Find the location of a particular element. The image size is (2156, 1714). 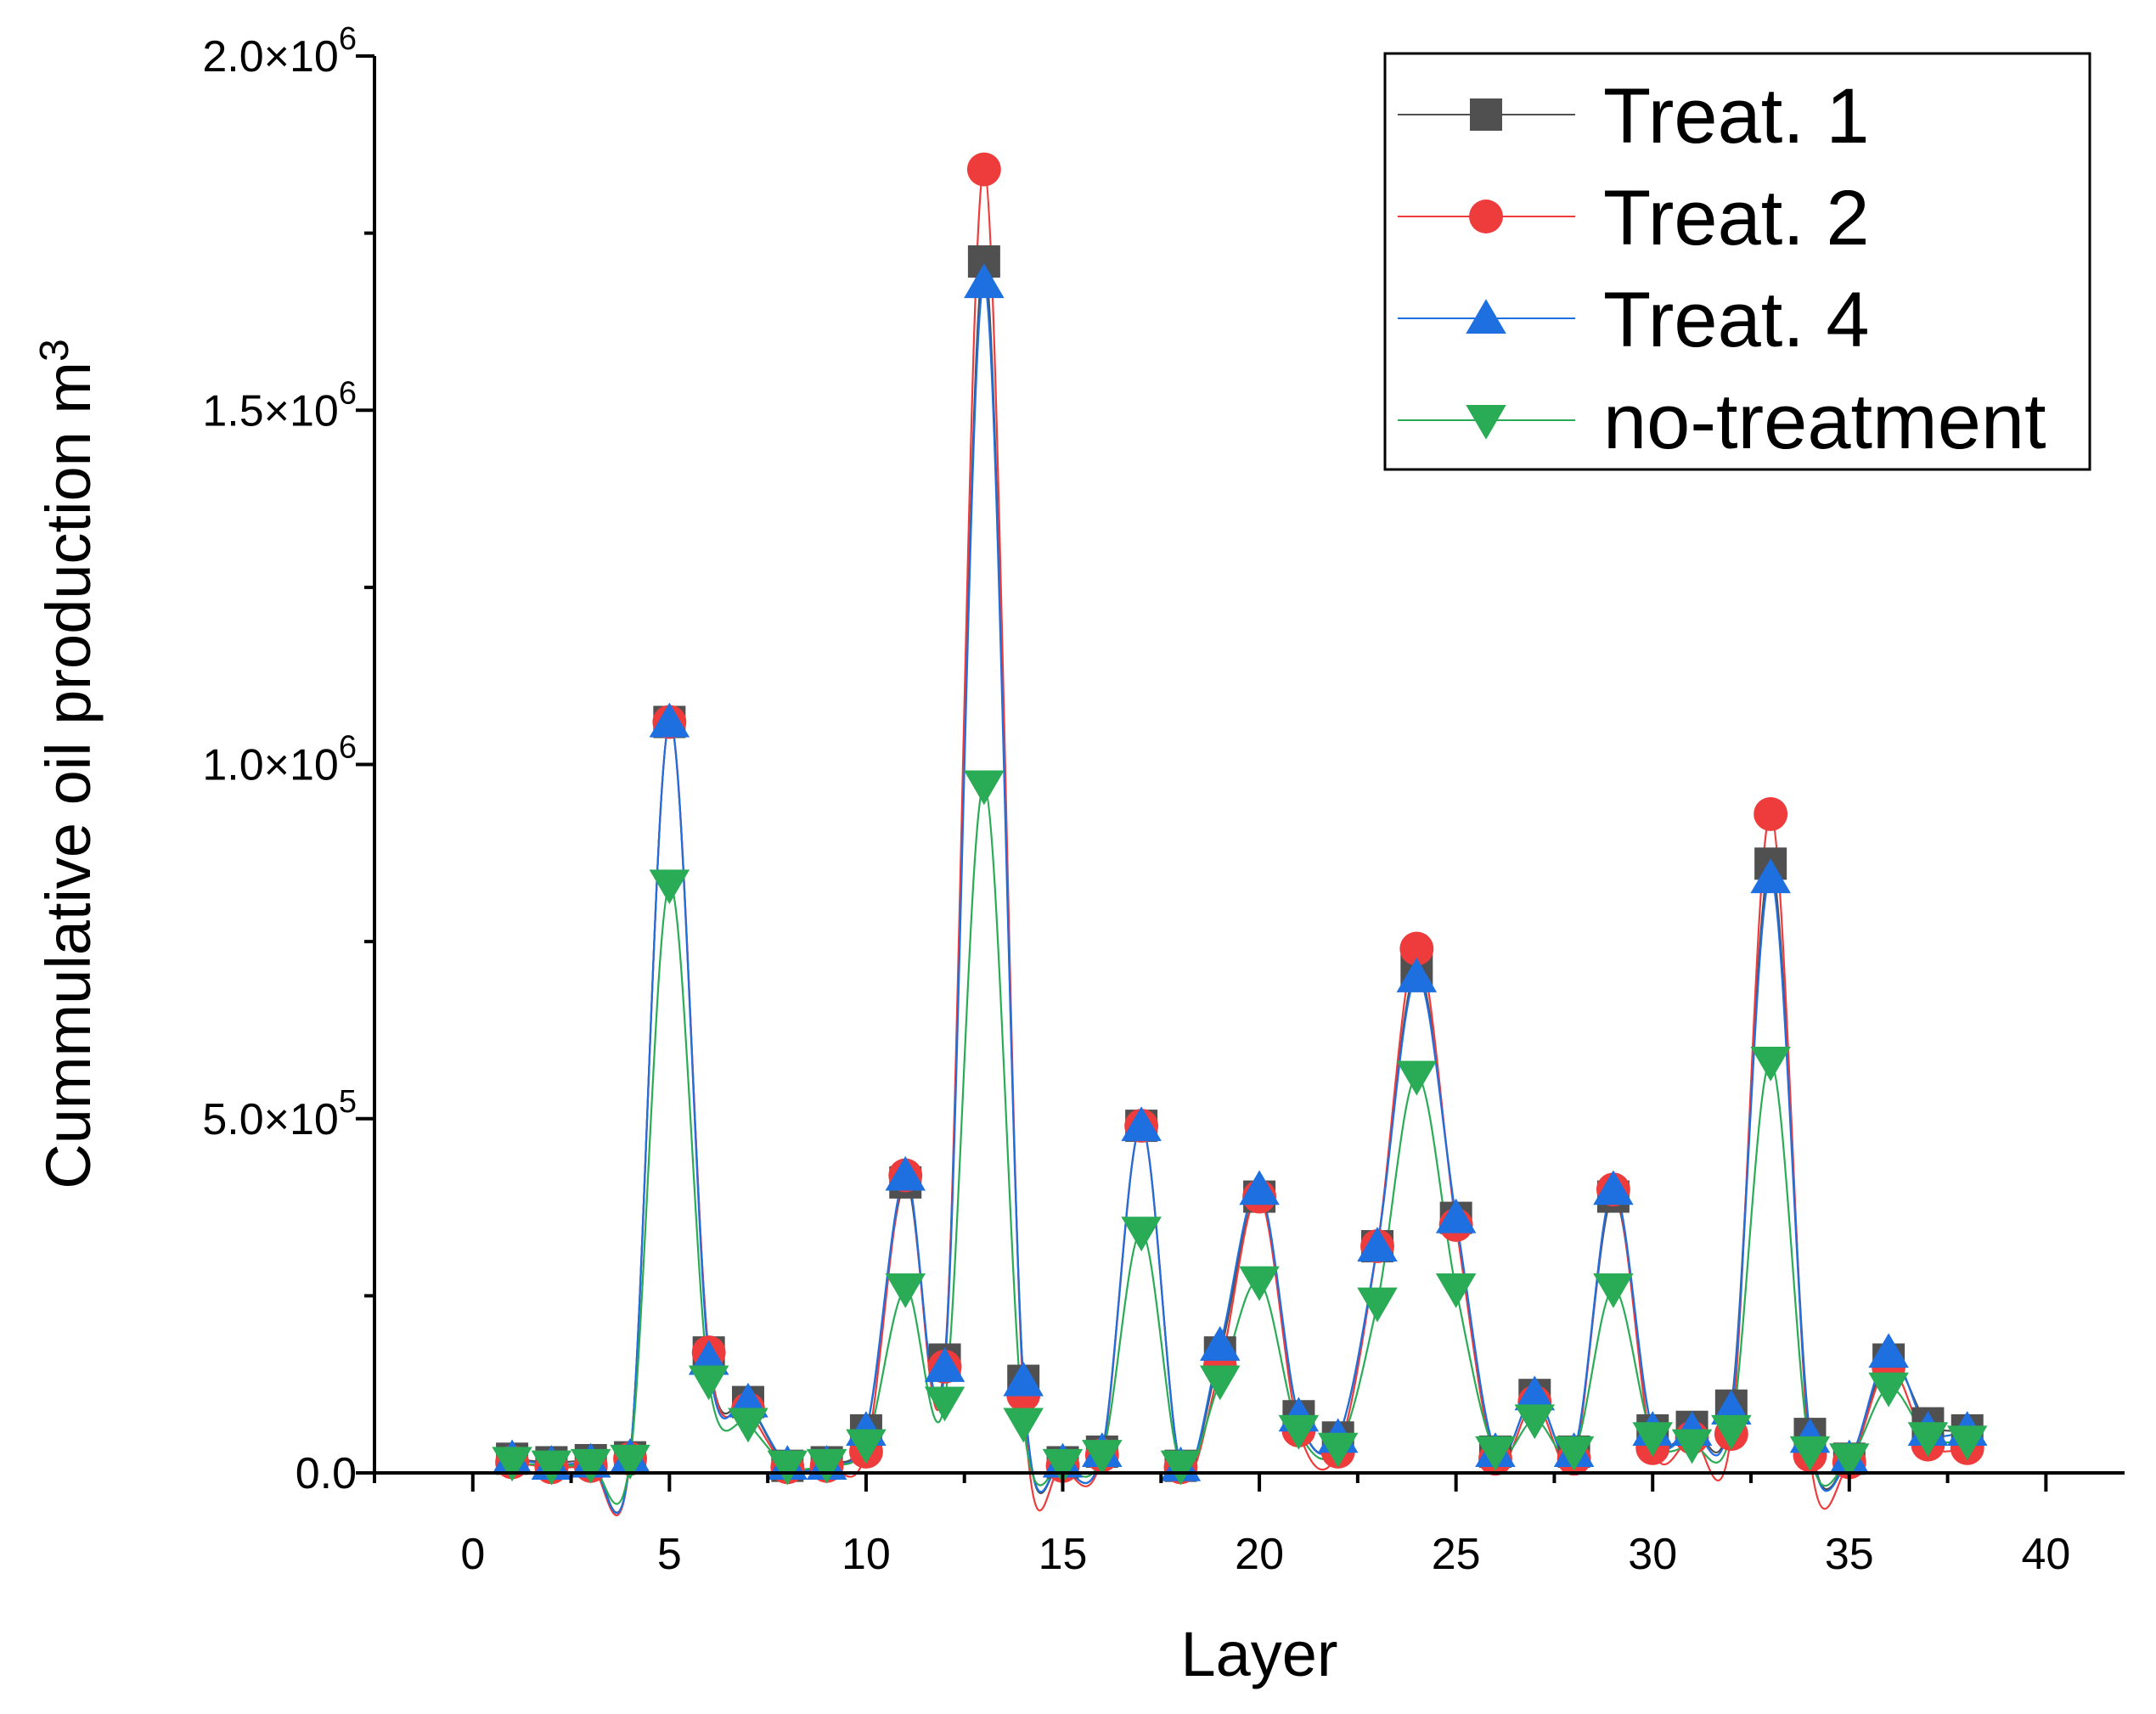

legend-item-treat-1: Treat. 1 is located at coordinates (1634, 117).